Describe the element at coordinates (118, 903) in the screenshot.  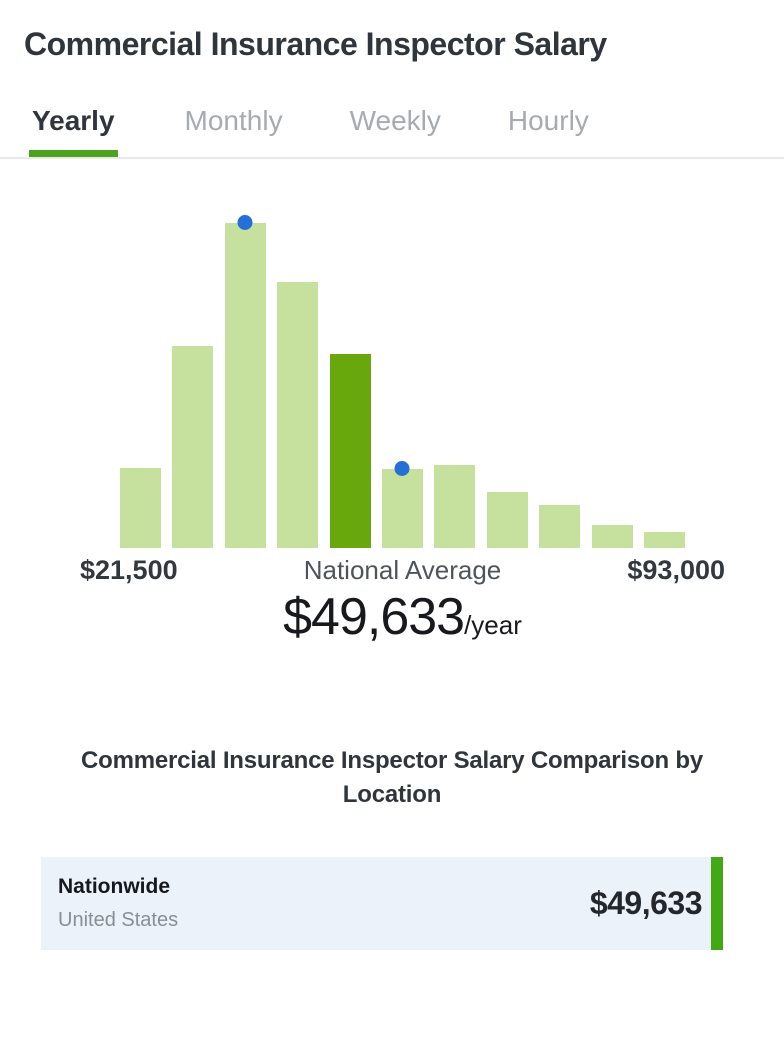
I see `location-info: Nationwide United States` at that location.